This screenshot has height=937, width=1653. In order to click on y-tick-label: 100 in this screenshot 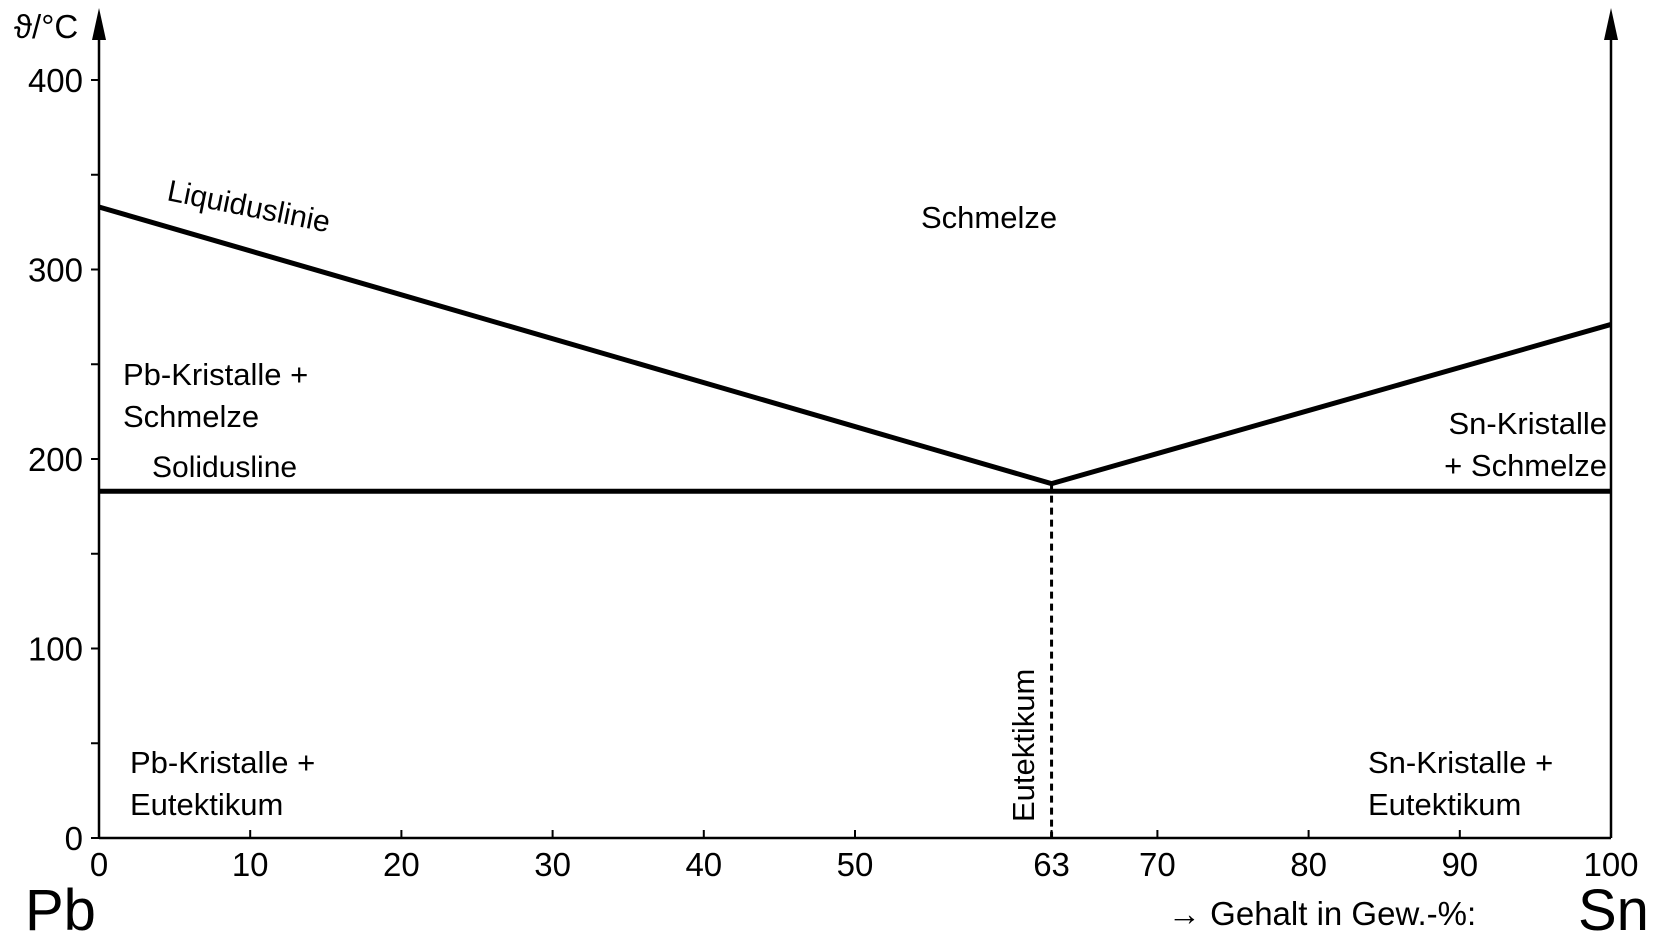, I will do `click(55, 649)`.